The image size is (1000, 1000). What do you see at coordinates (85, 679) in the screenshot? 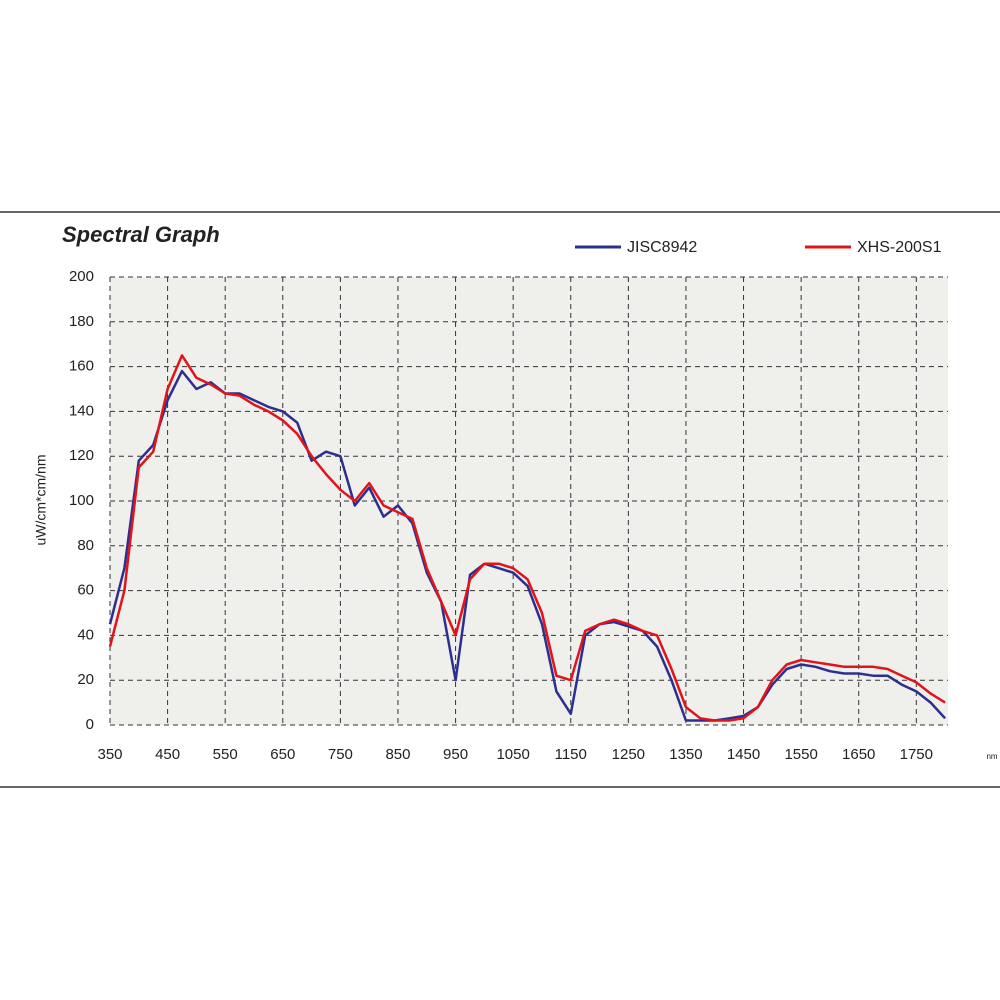
I see `y-tick-label: 20` at bounding box center [85, 679].